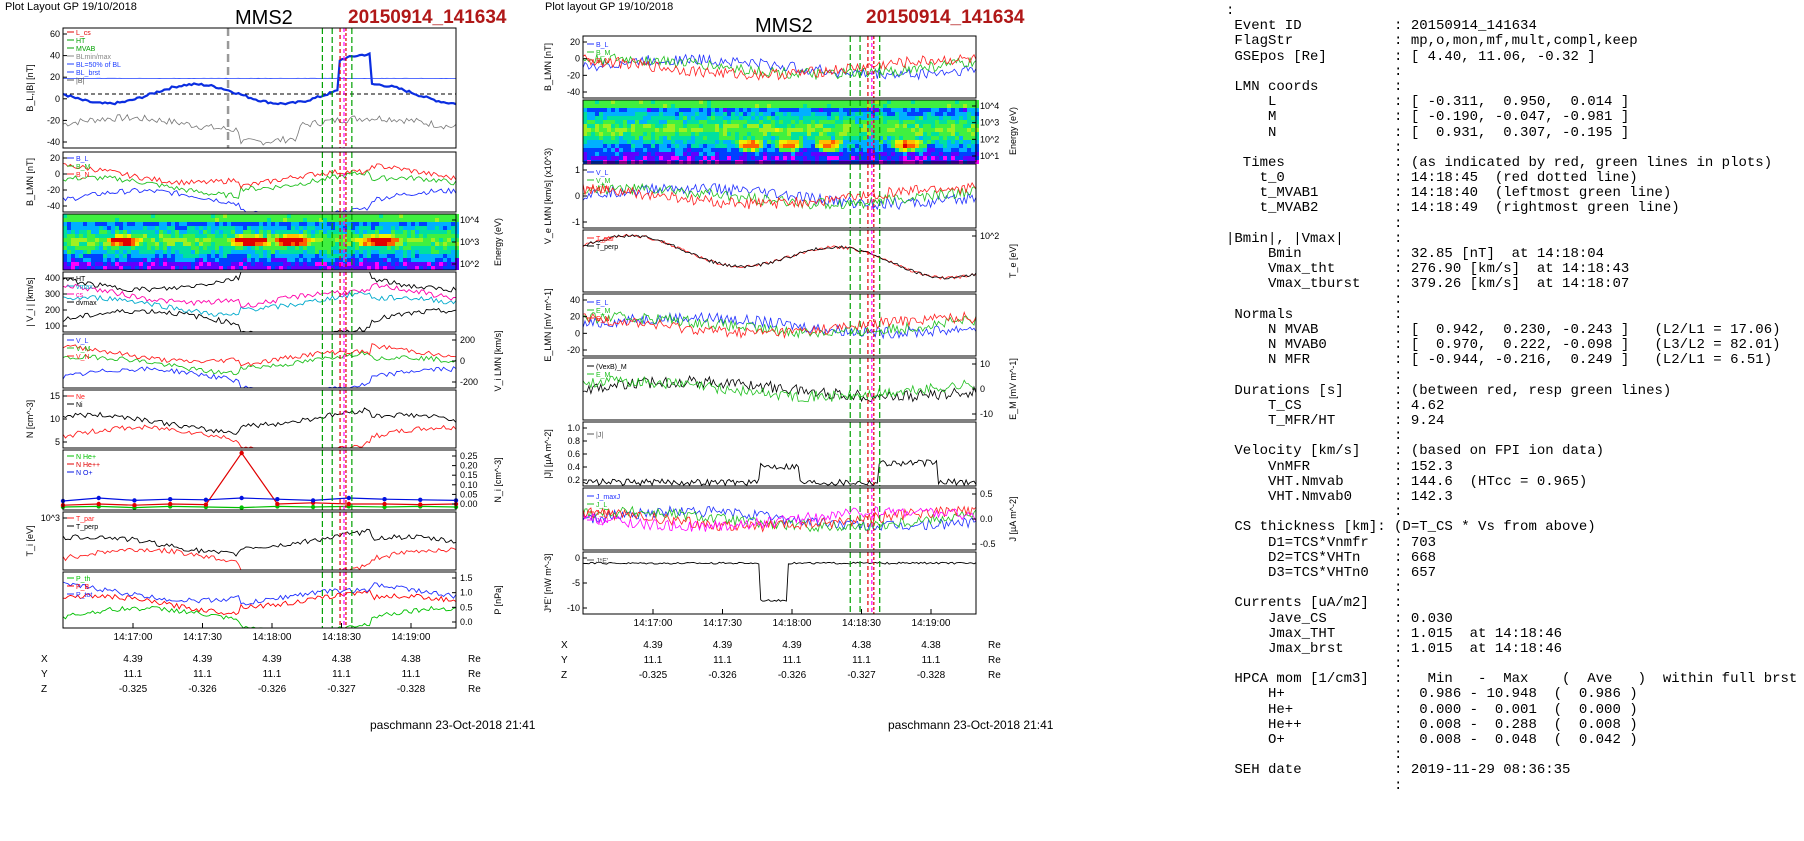 The image size is (1804, 841). What do you see at coordinates (986, 414) in the screenshot?
I see `y-tick-label: -10` at bounding box center [986, 414].